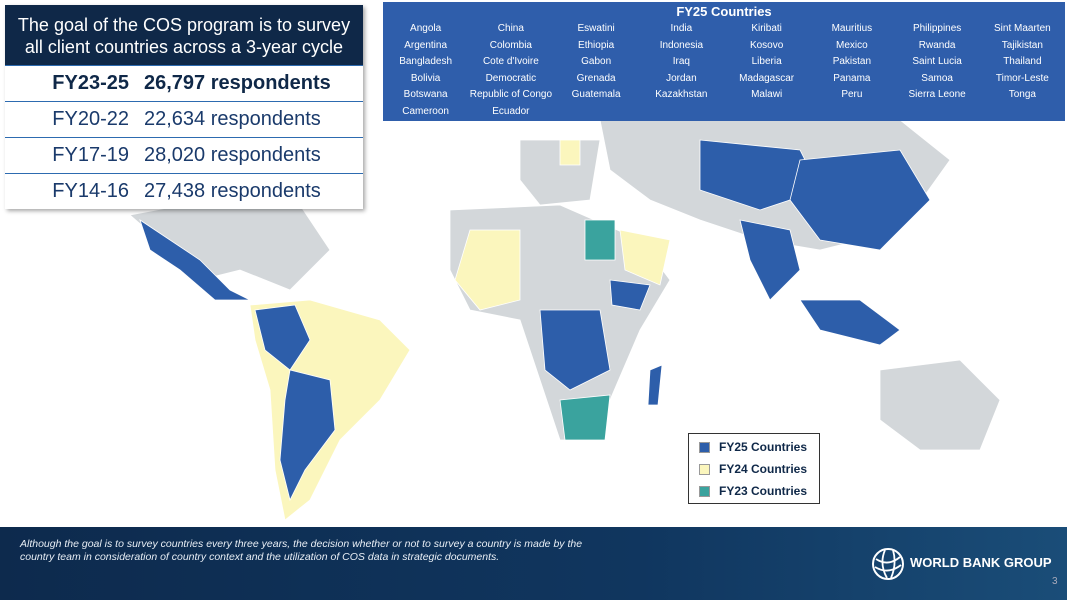 Image resolution: width=1067 pixels, height=600 pixels. What do you see at coordinates (766, 28) in the screenshot?
I see `country-name: Kiribati` at bounding box center [766, 28].